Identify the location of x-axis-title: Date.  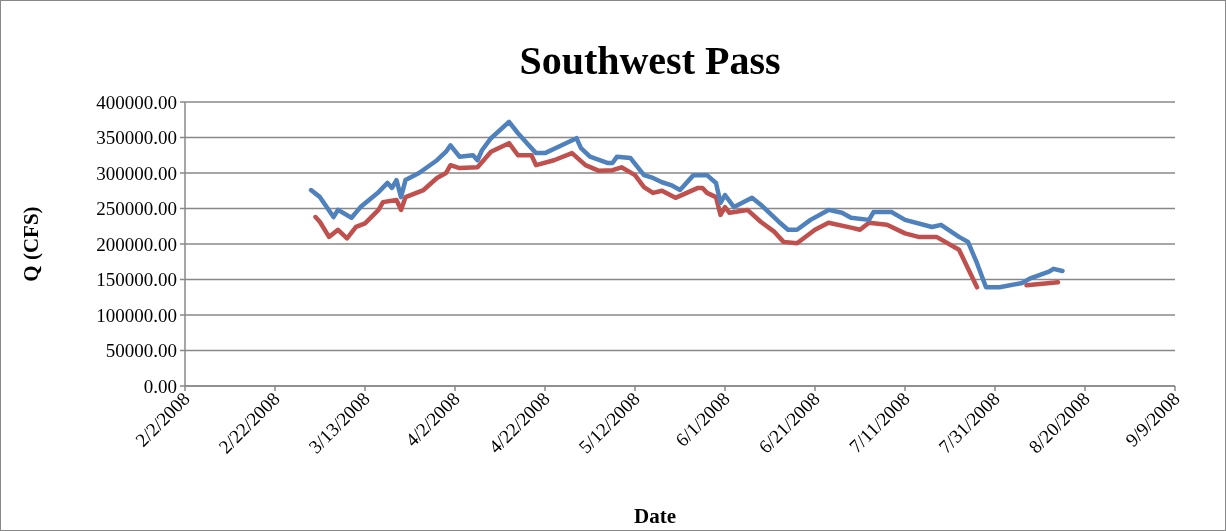
(655, 516).